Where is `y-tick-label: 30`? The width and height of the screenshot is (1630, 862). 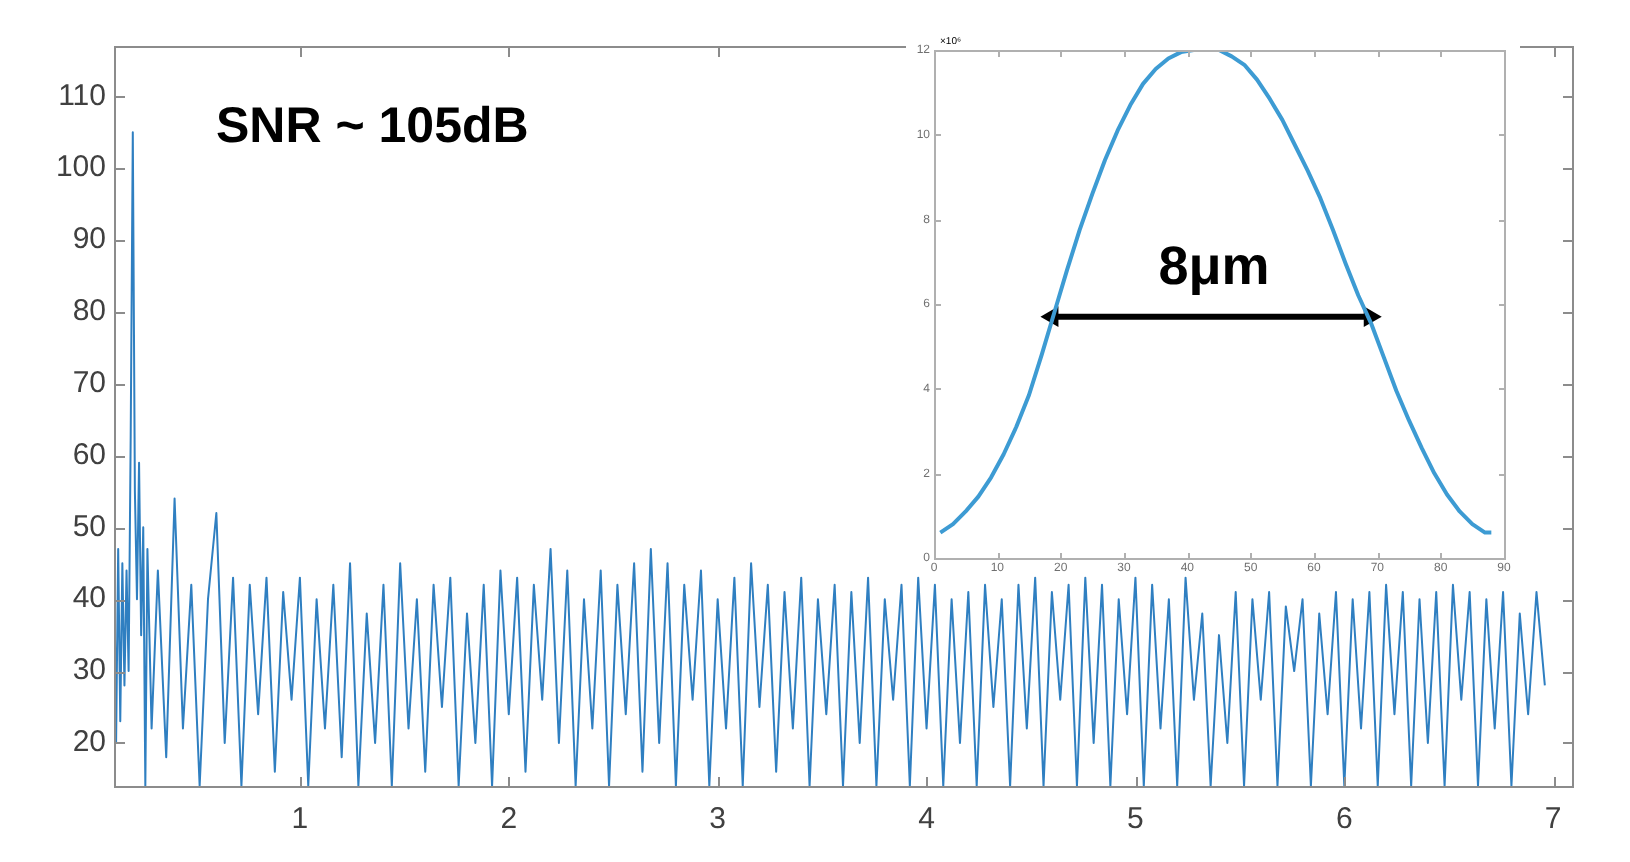 y-tick-label: 30 is located at coordinates (89, 670).